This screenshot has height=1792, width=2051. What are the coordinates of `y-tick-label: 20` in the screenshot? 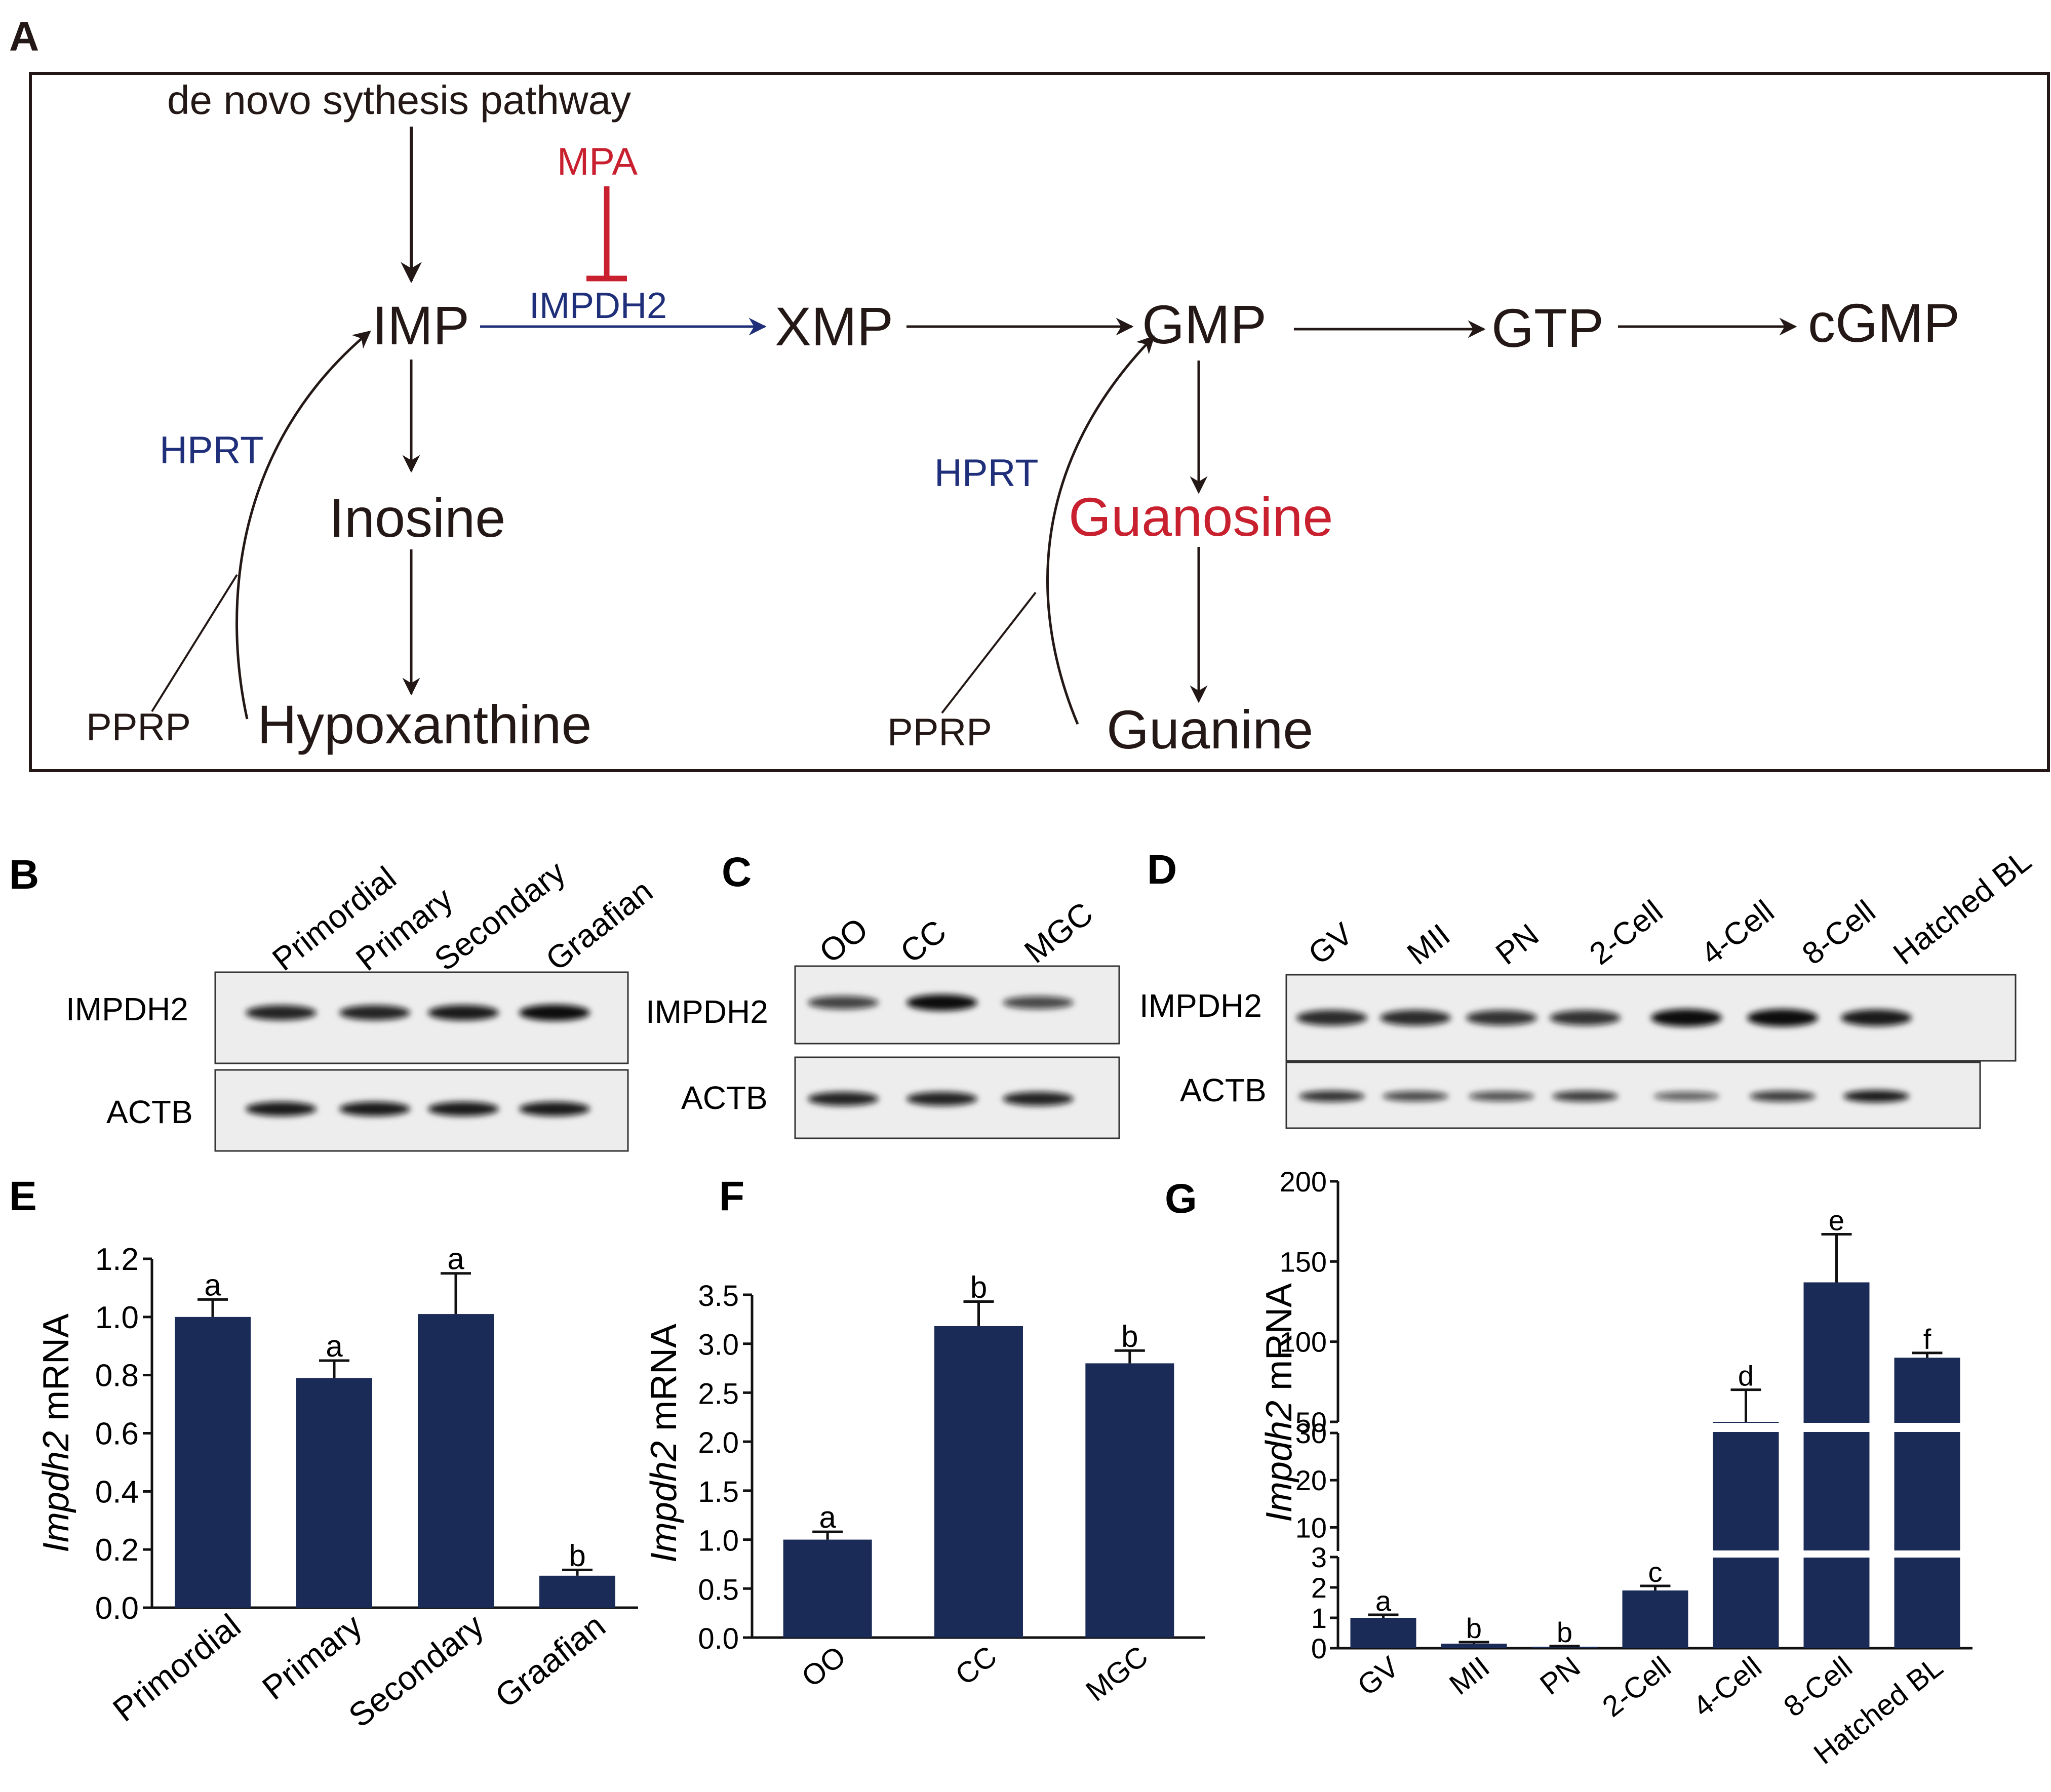 It's located at (1311, 1480).